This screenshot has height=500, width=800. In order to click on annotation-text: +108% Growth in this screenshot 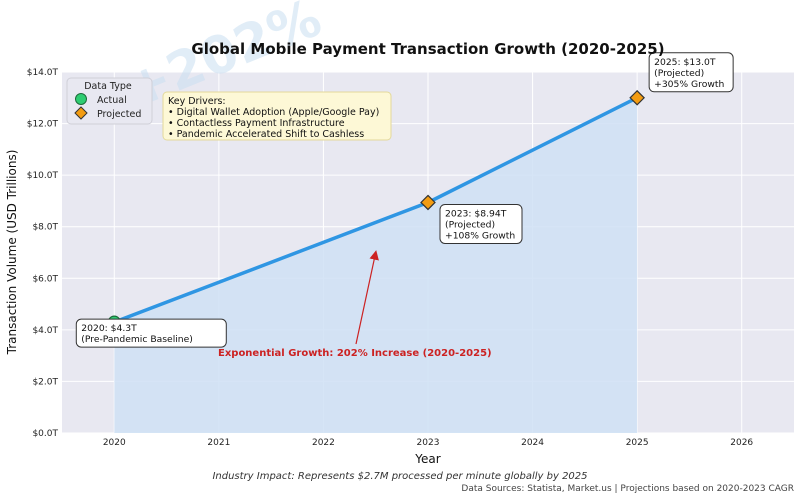, I will do `click(480, 235)`.